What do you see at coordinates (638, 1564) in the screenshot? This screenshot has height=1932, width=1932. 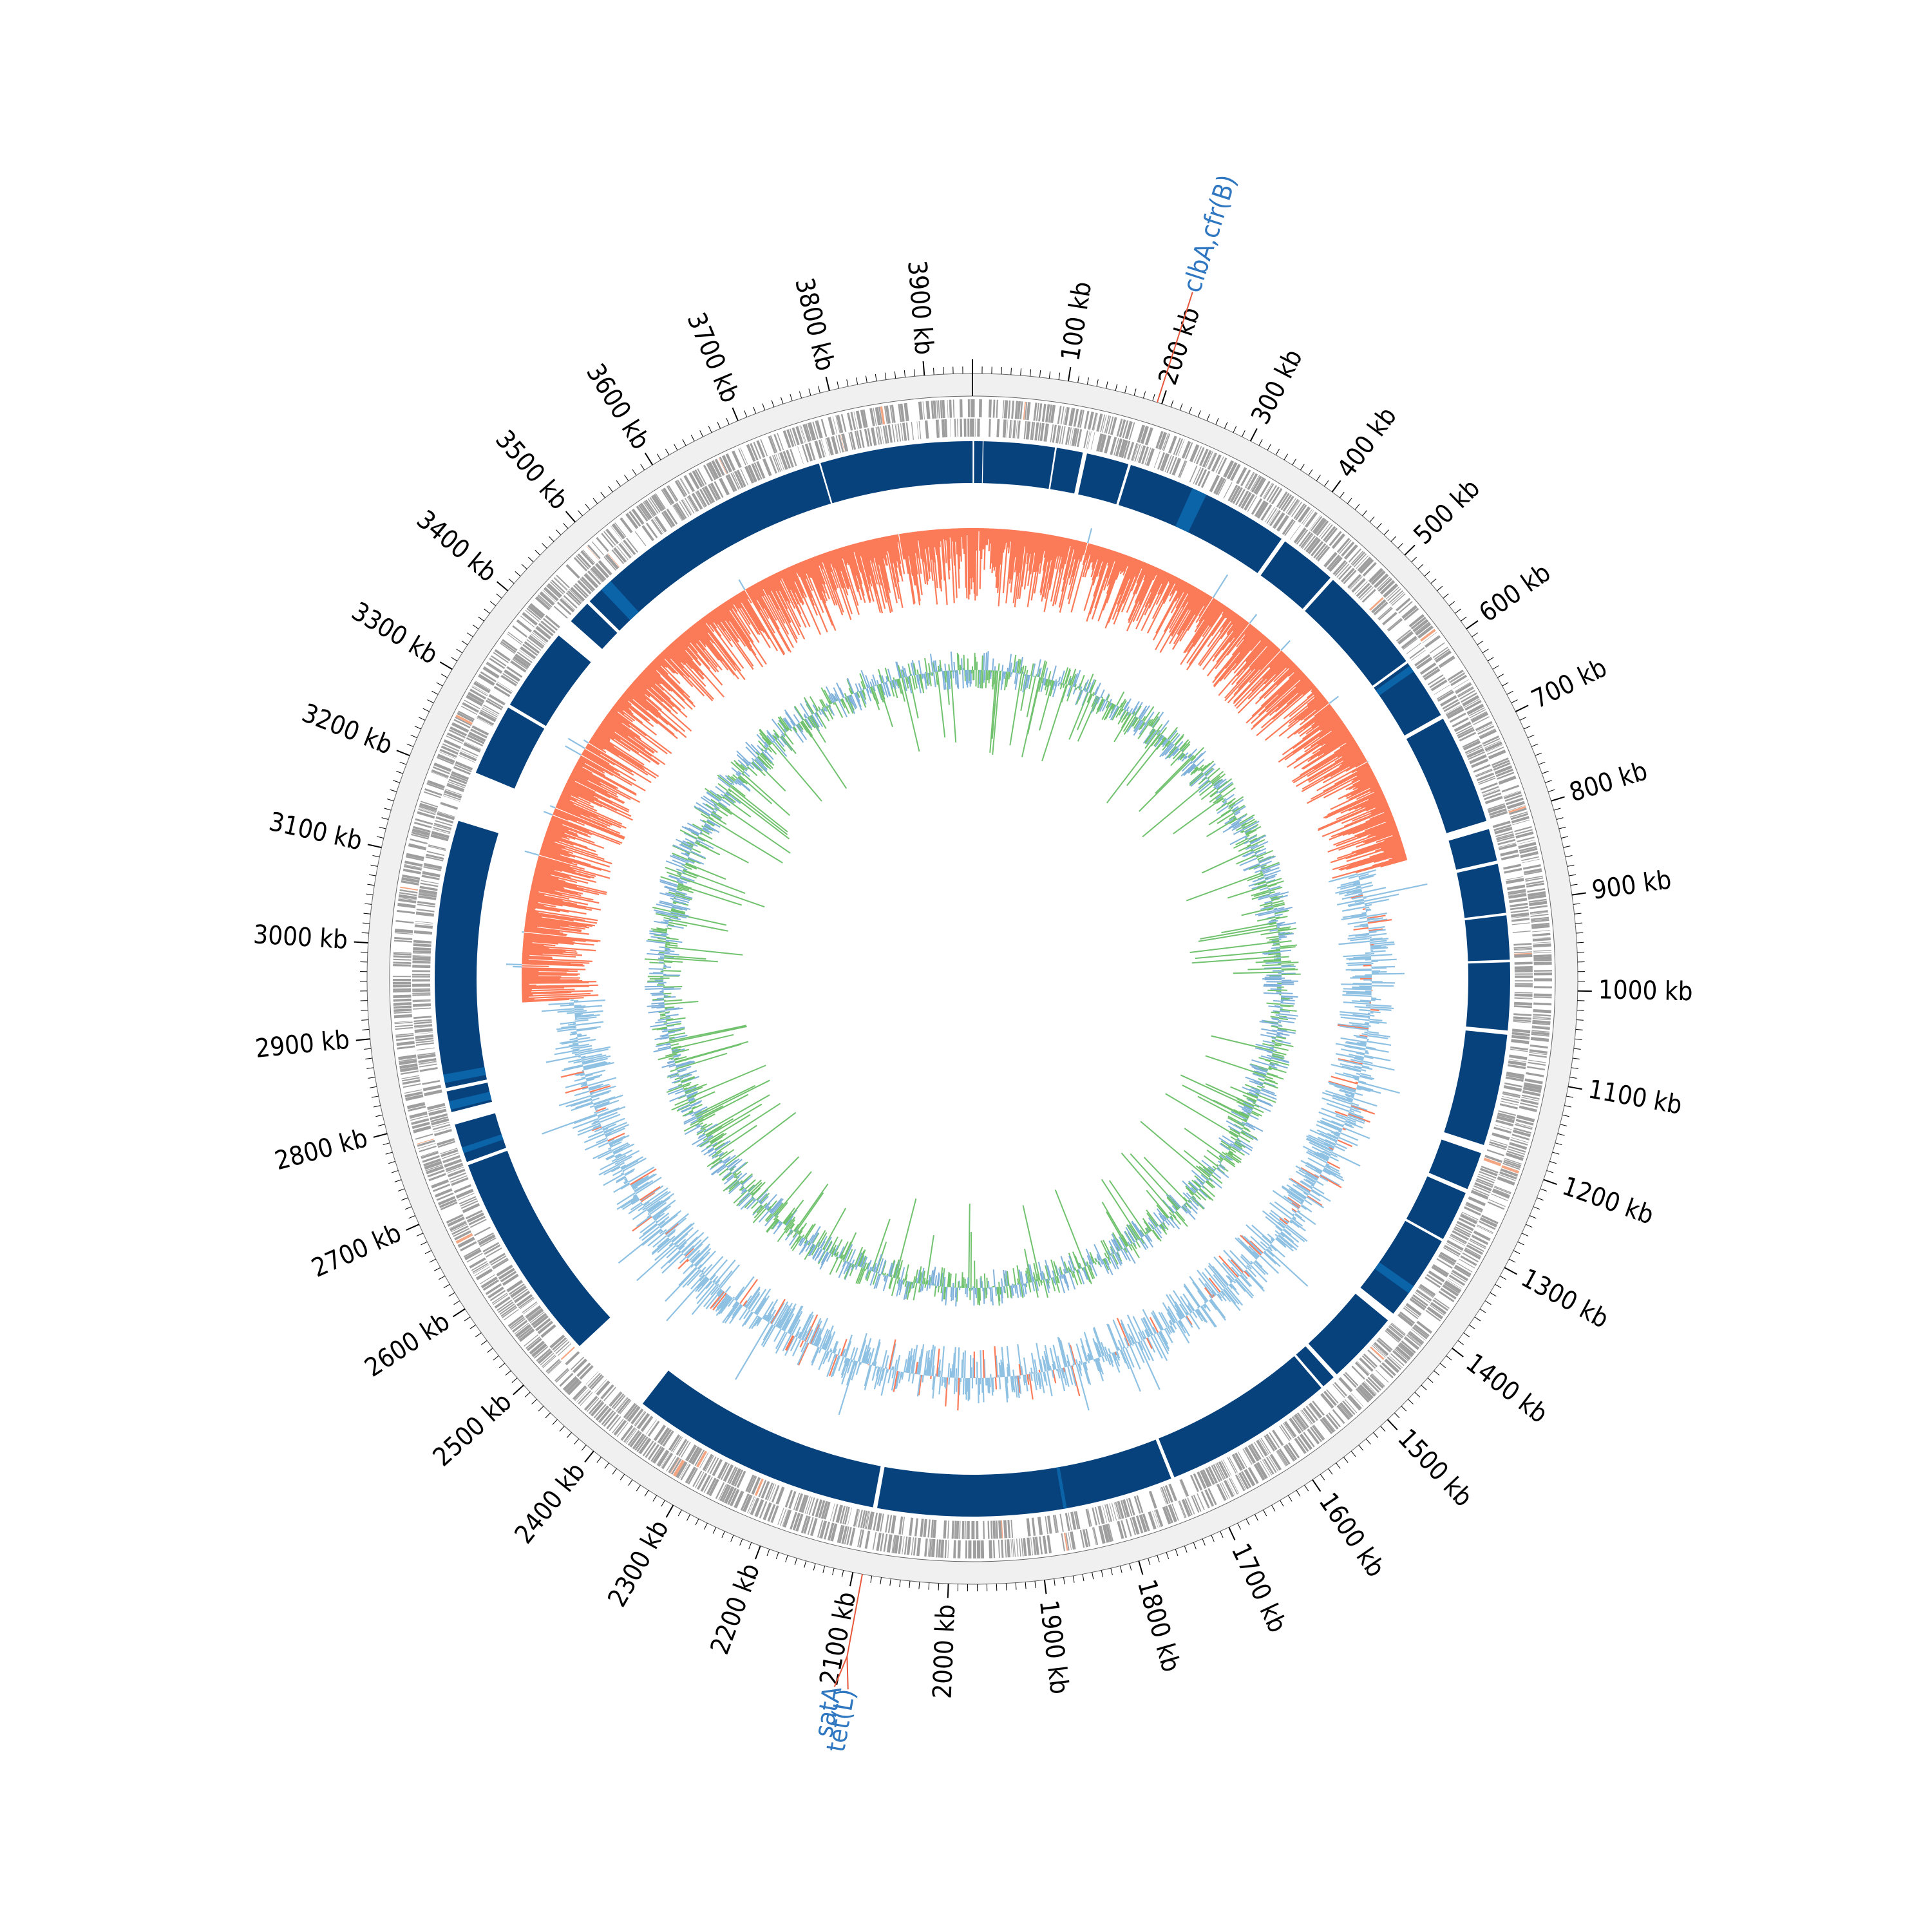 I see `tick-label: 2300 kb` at bounding box center [638, 1564].